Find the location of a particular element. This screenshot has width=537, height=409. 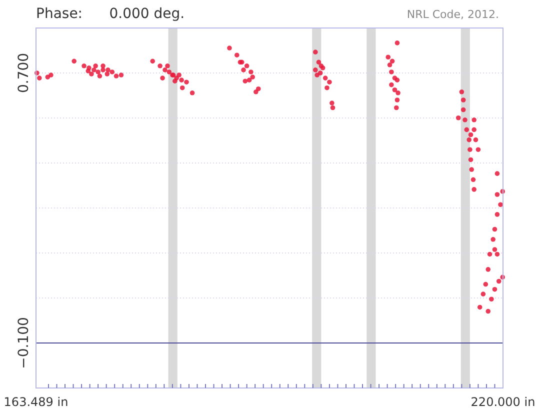

x-tick-label: 220.000 in is located at coordinates (503, 402).